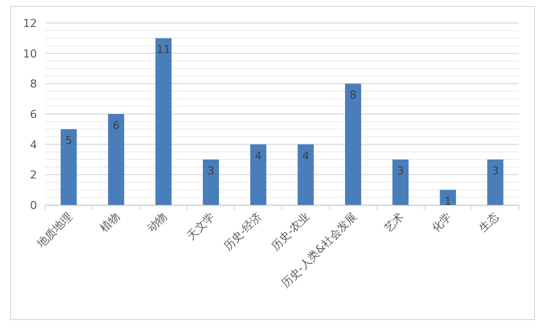 This screenshot has width=550, height=328. Describe the element at coordinates (30, 23) in the screenshot. I see `y-tick-label: 12` at that location.